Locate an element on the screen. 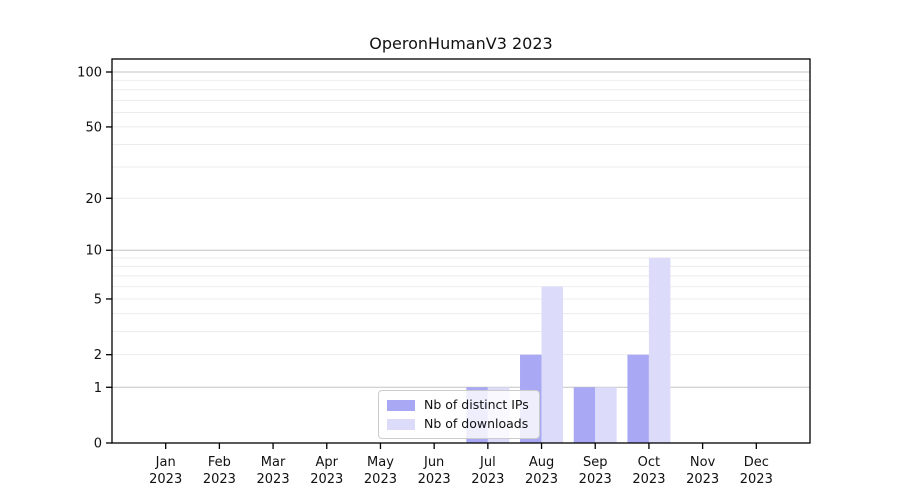 This screenshot has height=500, width=900. y-tick-label-5: 5 is located at coordinates (98, 299).